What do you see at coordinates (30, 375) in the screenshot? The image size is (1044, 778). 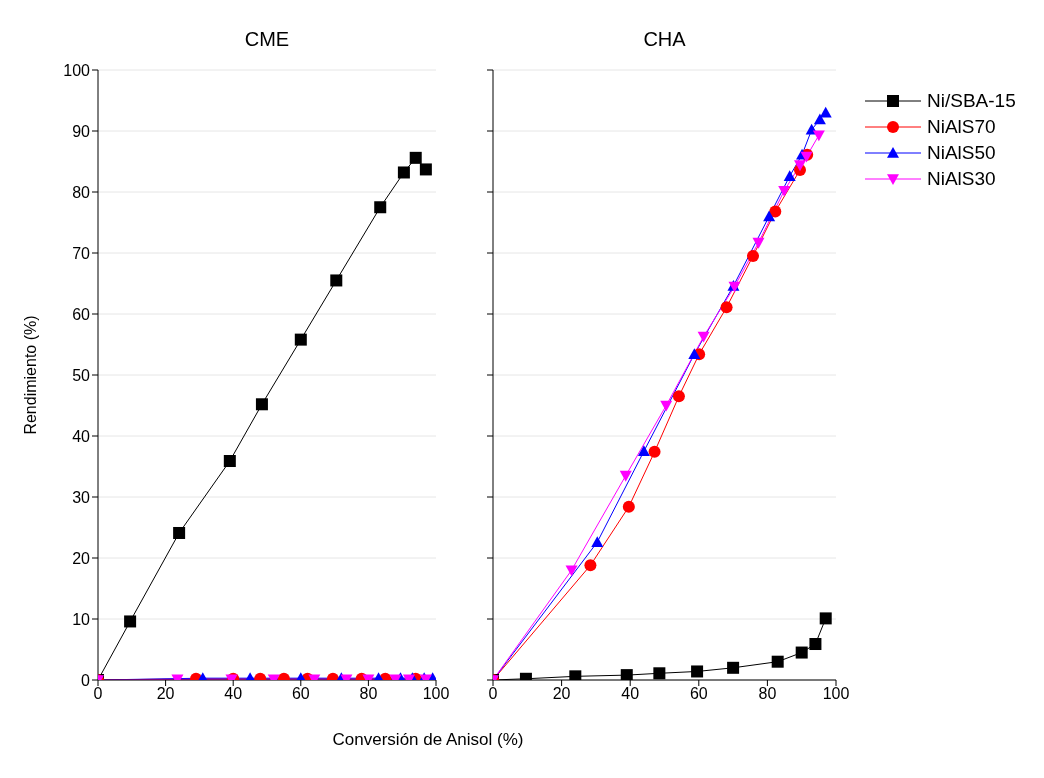 I see `y-axis-title: Rendimiento (%)` at bounding box center [30, 375].